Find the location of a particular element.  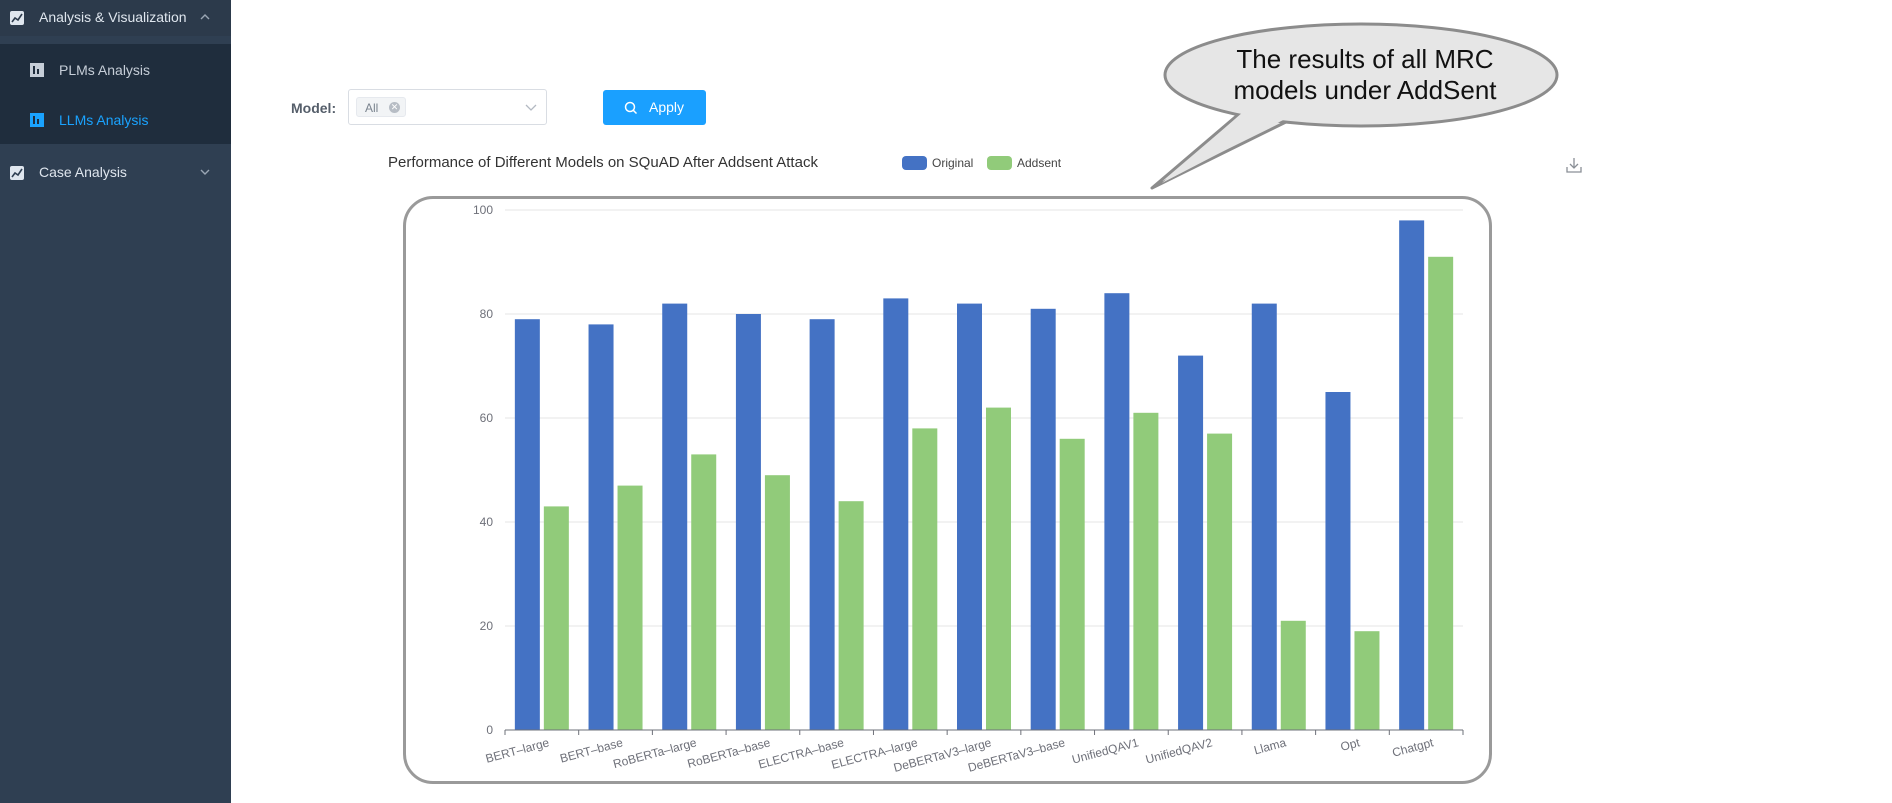

submenu-analysis: PLMs Analysis LLMs Analysis is located at coordinates (115, 94).